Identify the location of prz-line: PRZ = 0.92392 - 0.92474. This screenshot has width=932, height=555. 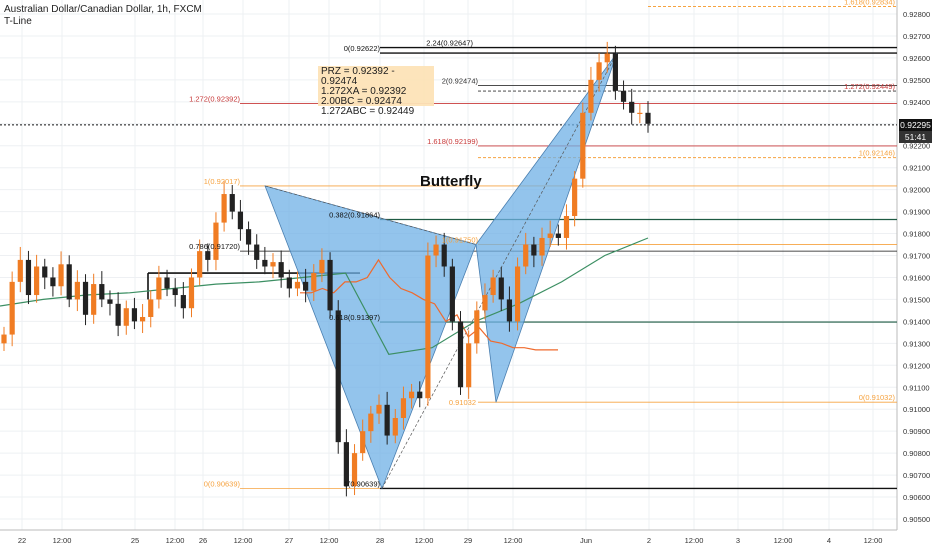
(358, 76).